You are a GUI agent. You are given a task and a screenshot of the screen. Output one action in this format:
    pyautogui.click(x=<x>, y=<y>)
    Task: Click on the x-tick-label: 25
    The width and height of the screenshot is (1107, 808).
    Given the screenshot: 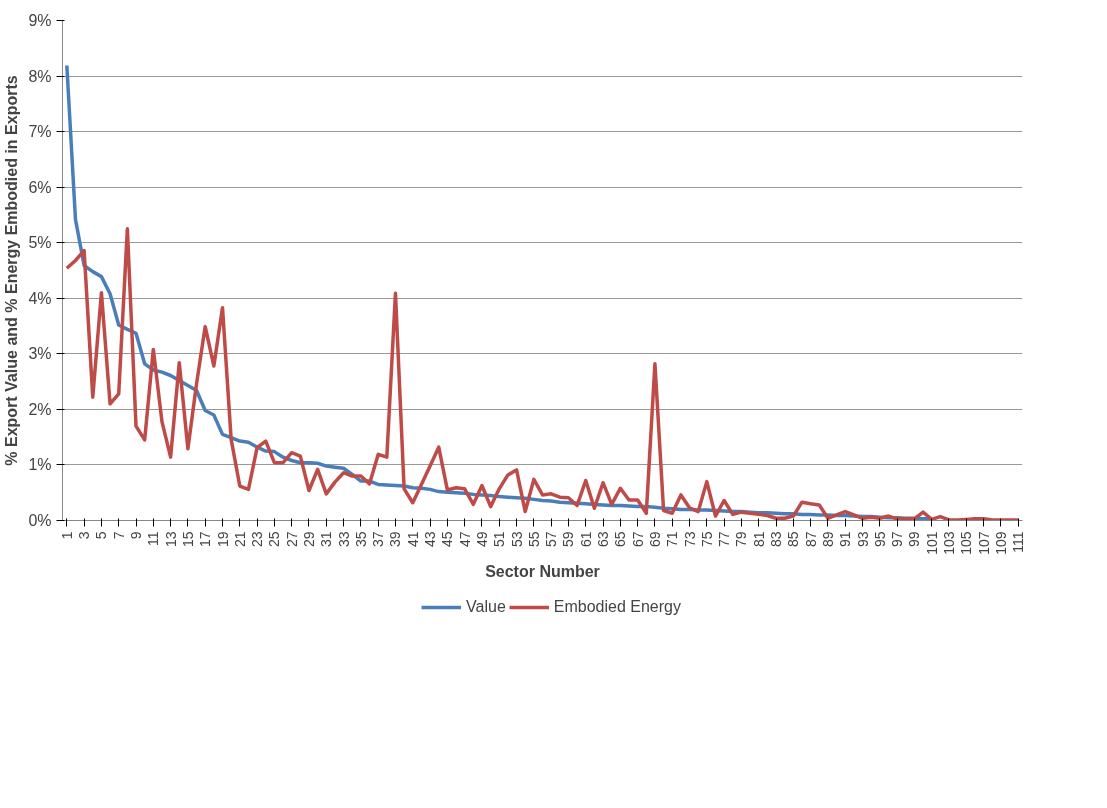 What is the action you would take?
    pyautogui.click(x=274, y=539)
    